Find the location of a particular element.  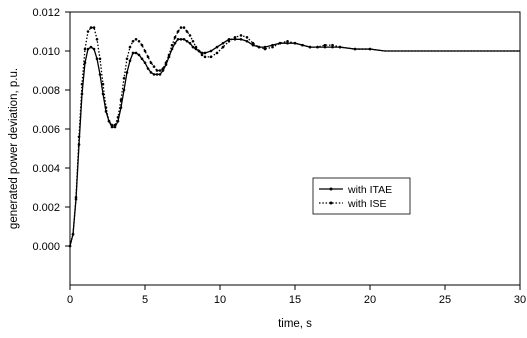

x-tick-label: 15 is located at coordinates (295, 300).